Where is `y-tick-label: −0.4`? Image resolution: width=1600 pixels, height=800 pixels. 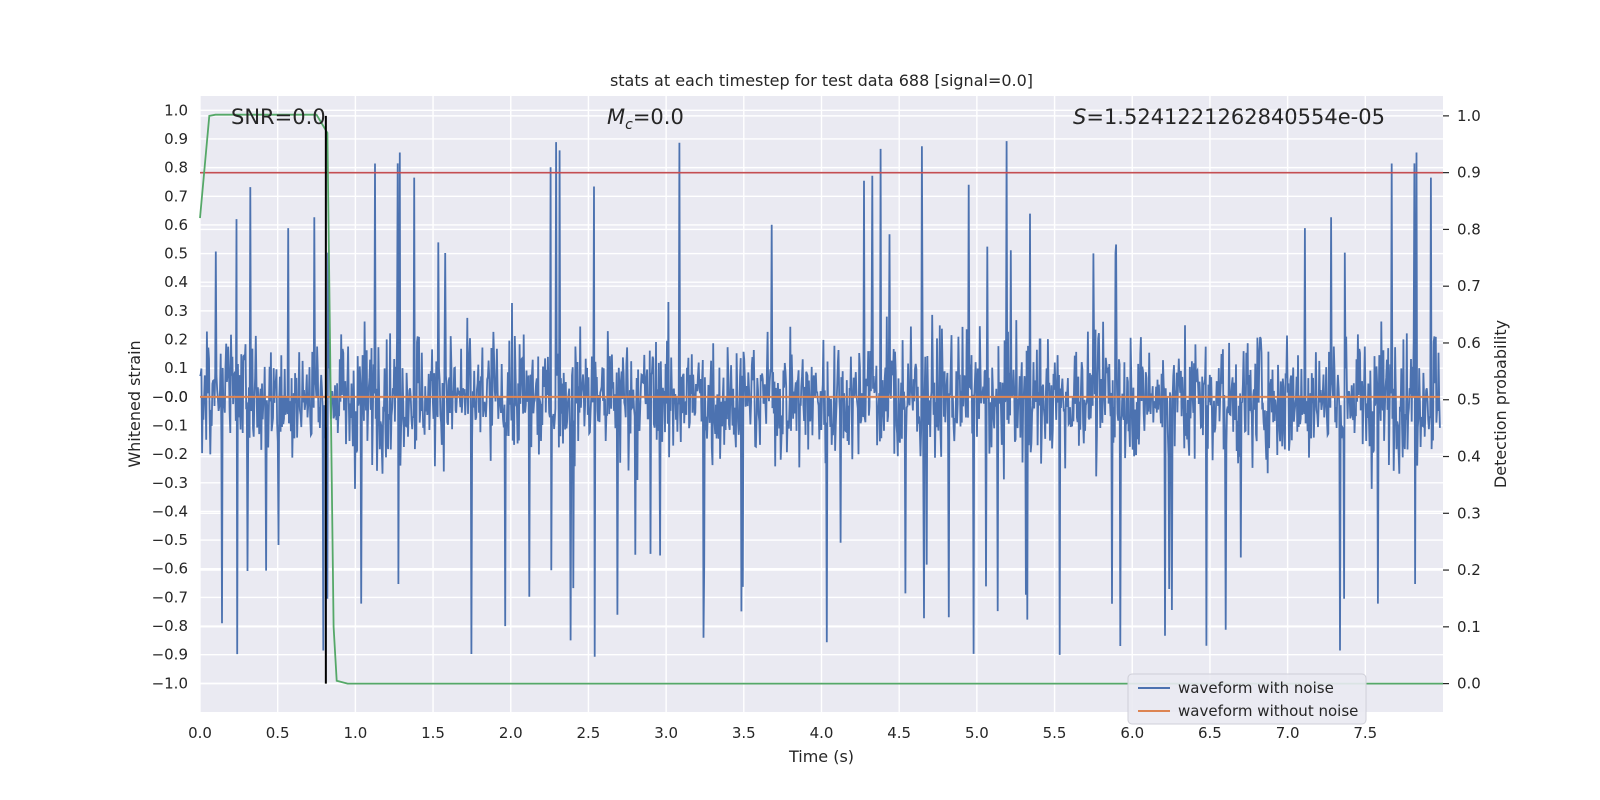
y-tick-label: −0.4 is located at coordinates (170, 511).